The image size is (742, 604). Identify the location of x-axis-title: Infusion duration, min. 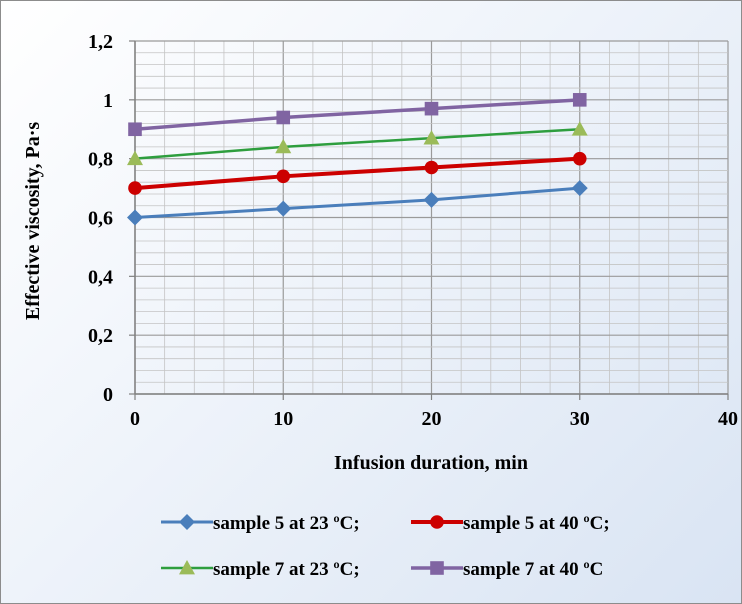
(431, 463).